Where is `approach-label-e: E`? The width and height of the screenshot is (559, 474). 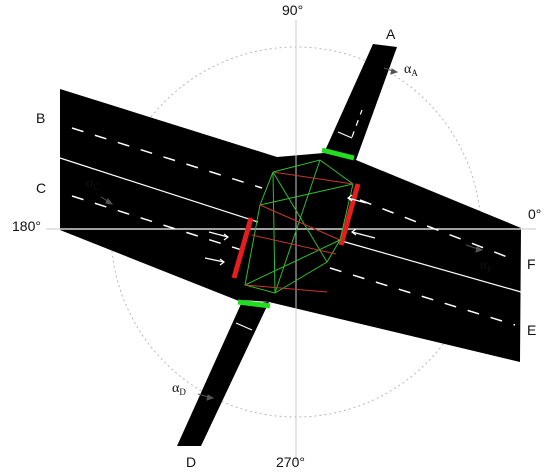
approach-label-e: E is located at coordinates (532, 330).